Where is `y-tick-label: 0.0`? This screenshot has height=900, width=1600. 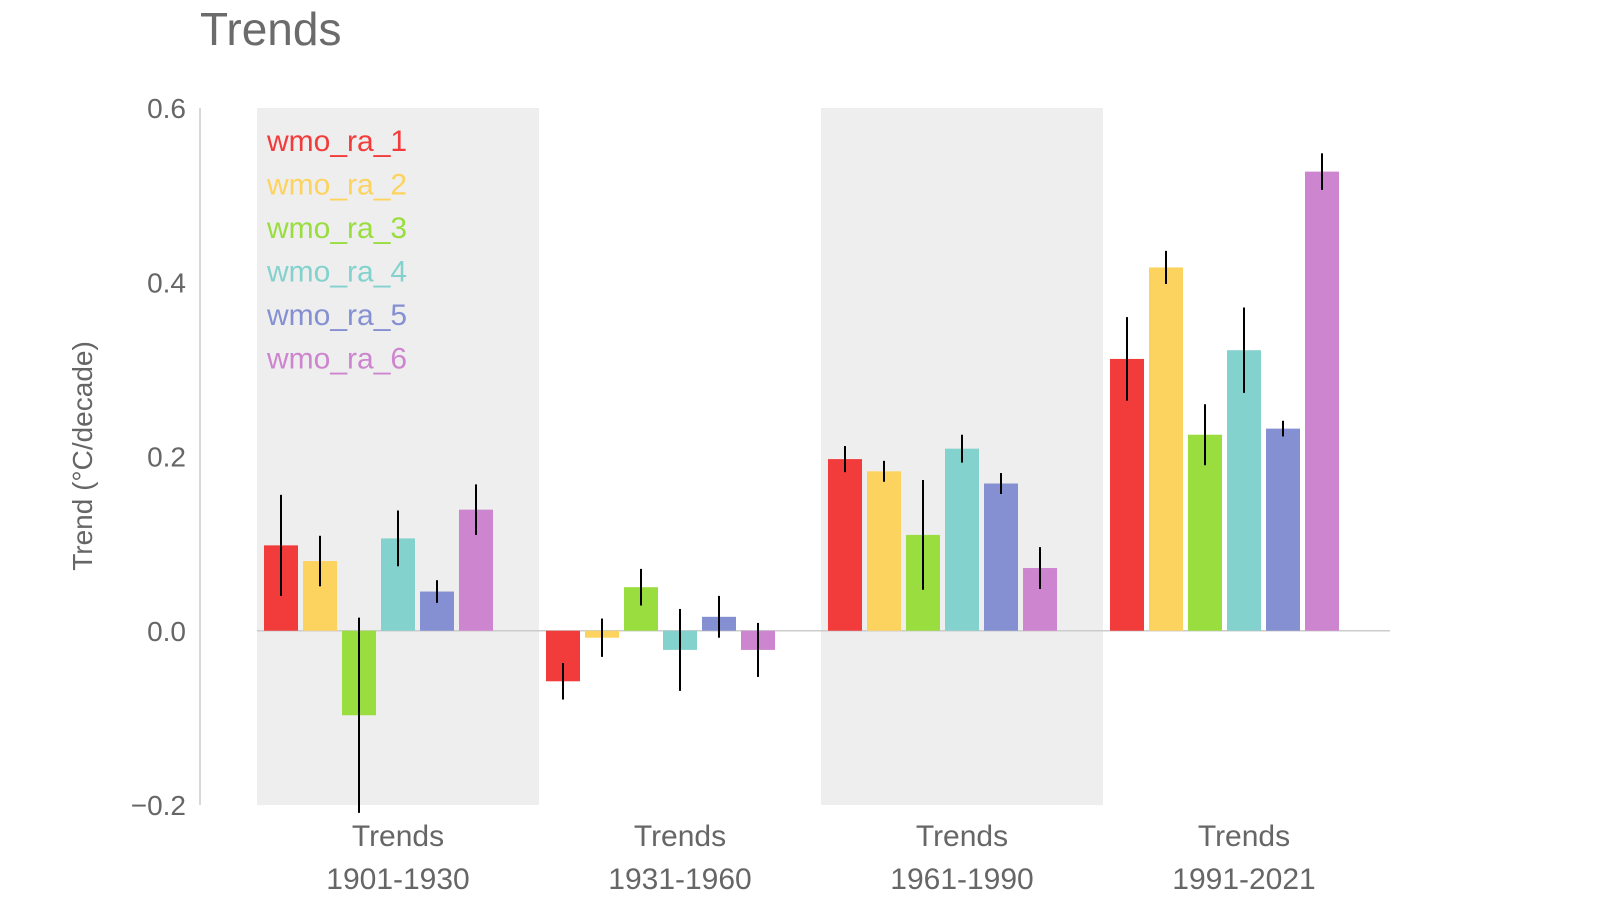 y-tick-label: 0.0 is located at coordinates (166, 631).